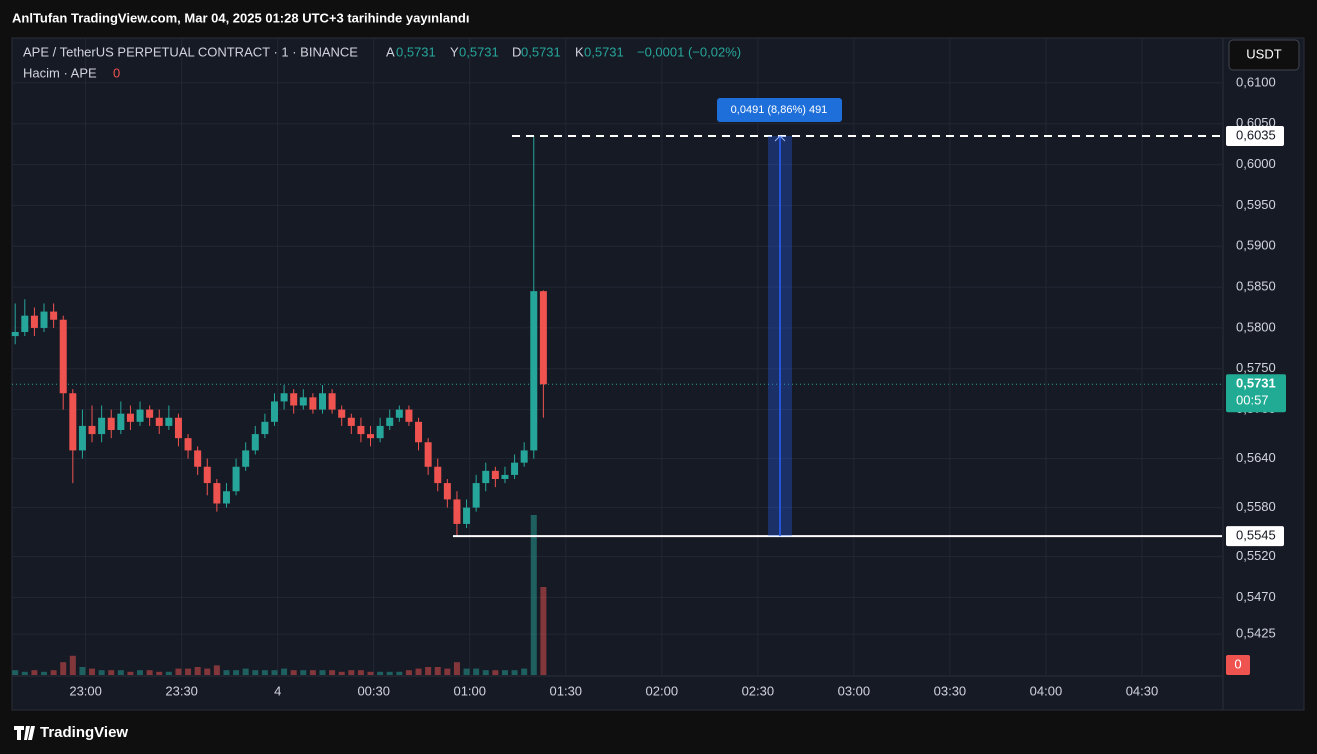 This screenshot has height=754, width=1317. I want to click on x-tick-label: 01:00, so click(469, 690).